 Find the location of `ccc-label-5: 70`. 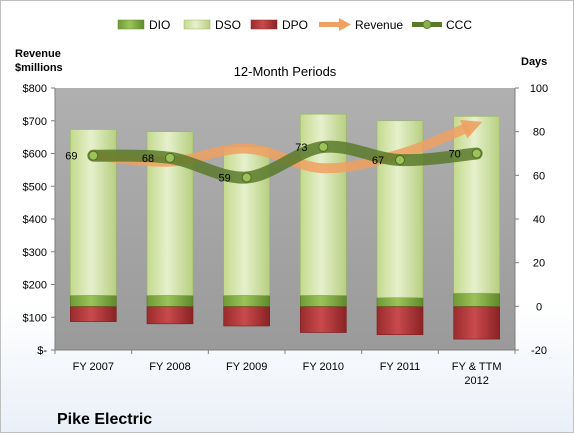

ccc-label-5: 70 is located at coordinates (455, 155).